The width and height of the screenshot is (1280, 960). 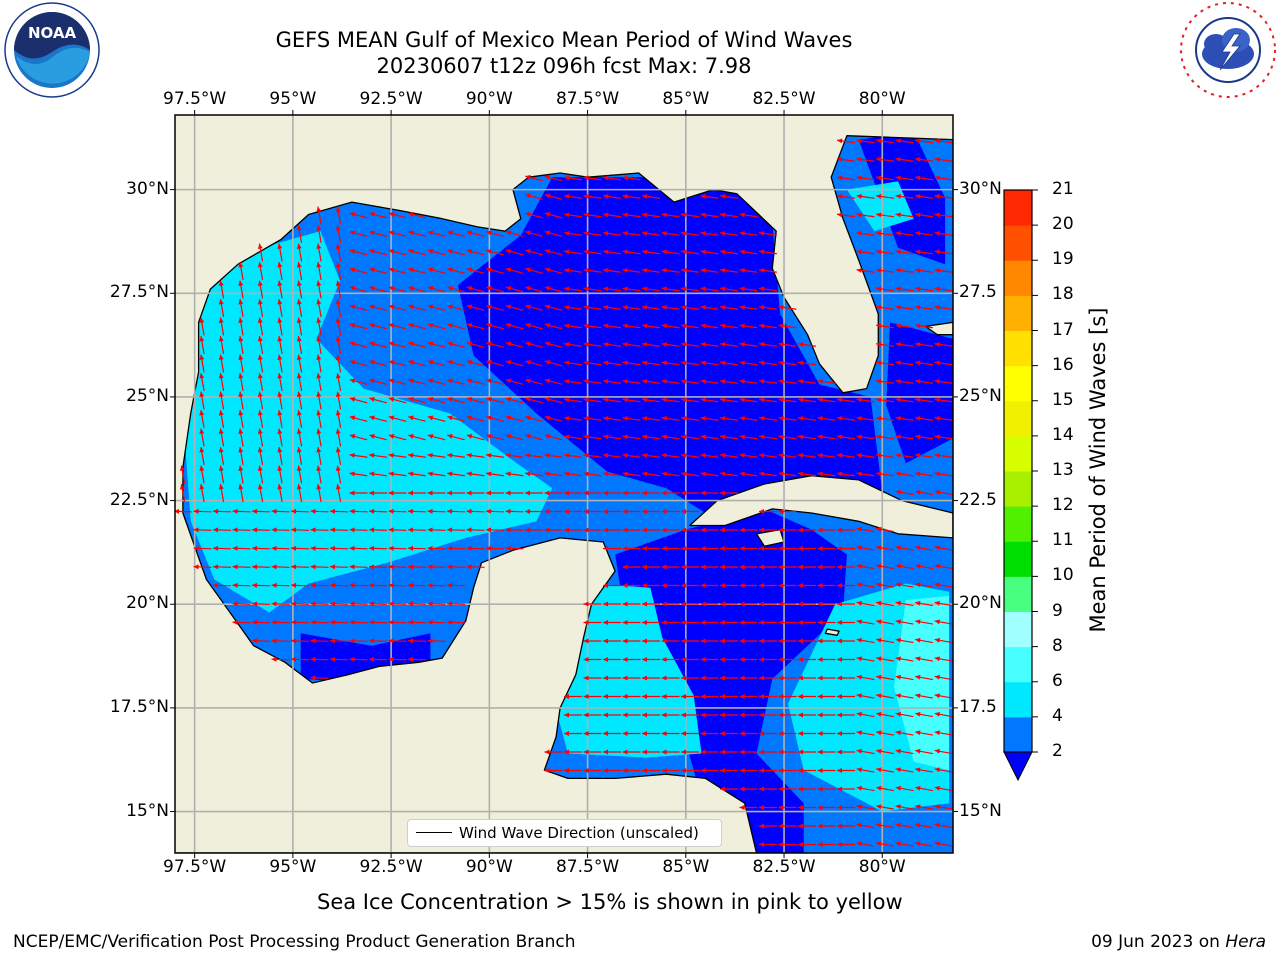 I want to click on lon-tick-label: 95°W, so click(x=293, y=867).